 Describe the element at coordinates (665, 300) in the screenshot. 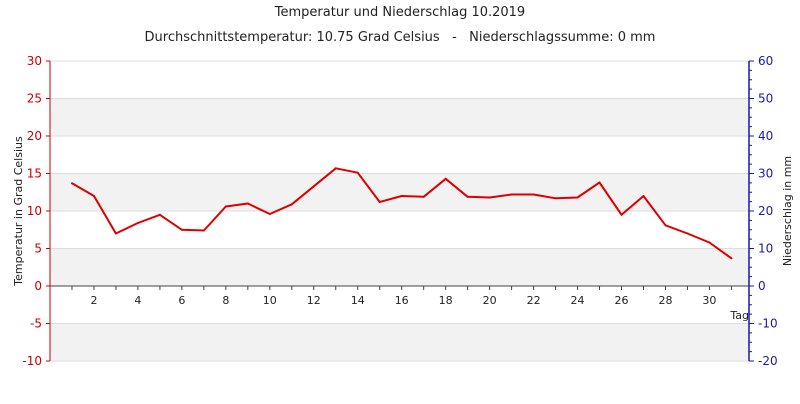

I see `x-axis-tick-label: 28` at that location.